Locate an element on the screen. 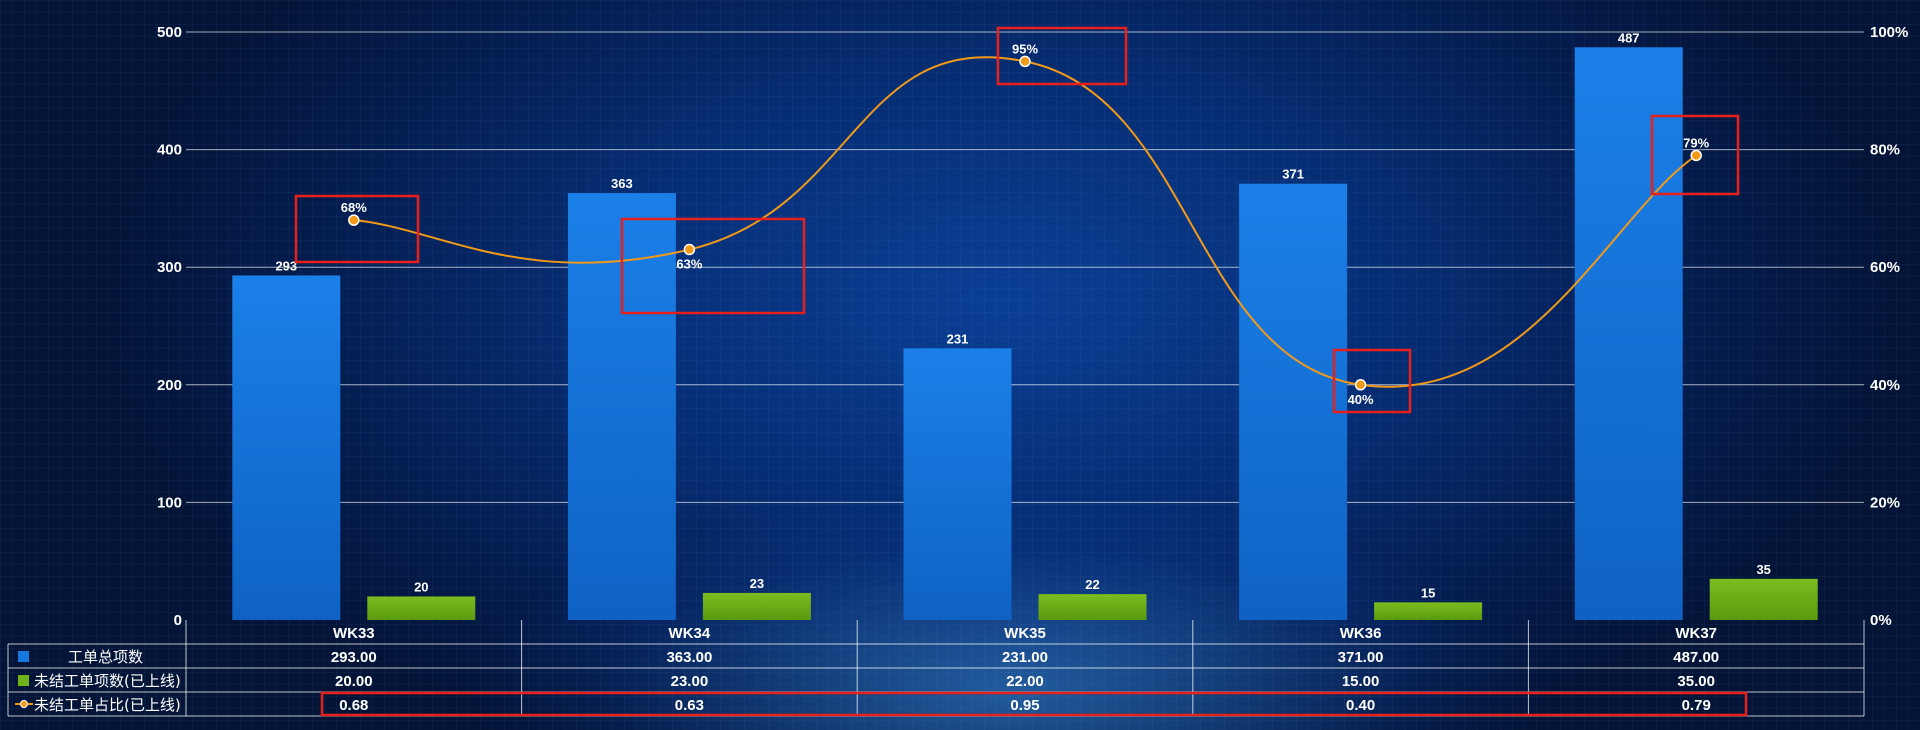  table-cell: 0.40 is located at coordinates (1360, 705).